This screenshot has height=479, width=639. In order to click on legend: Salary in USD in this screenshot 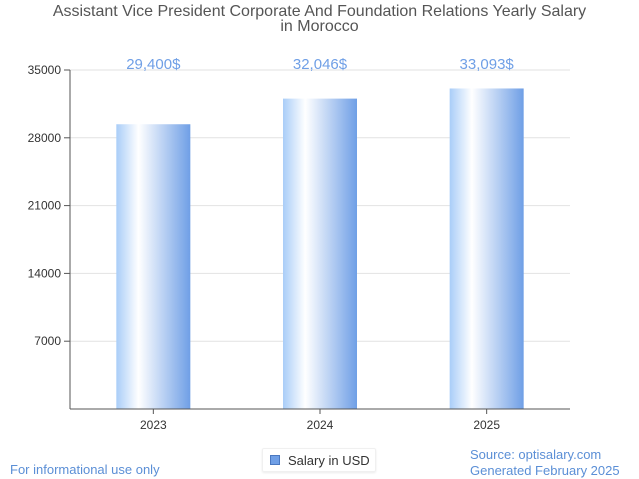, I will do `click(319, 460)`.